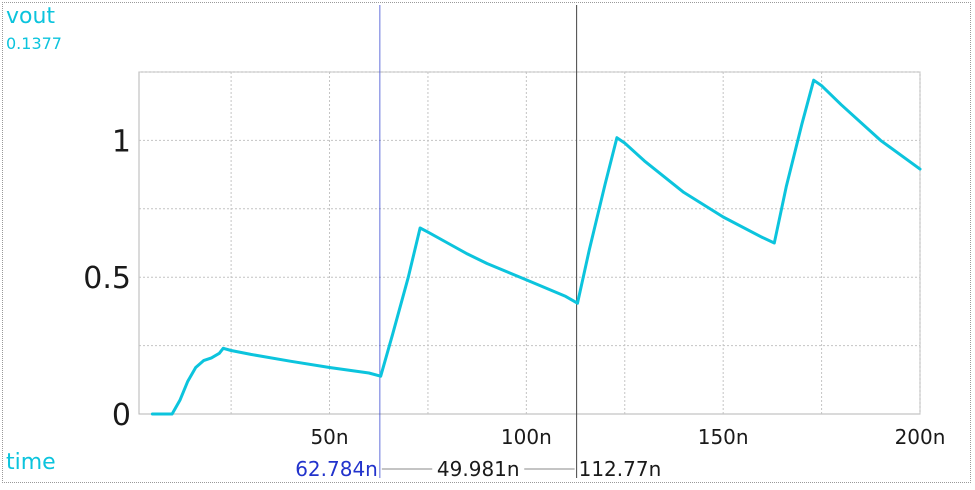 The height and width of the screenshot is (490, 975). I want to click on y-tick-label: 1, so click(121, 141).